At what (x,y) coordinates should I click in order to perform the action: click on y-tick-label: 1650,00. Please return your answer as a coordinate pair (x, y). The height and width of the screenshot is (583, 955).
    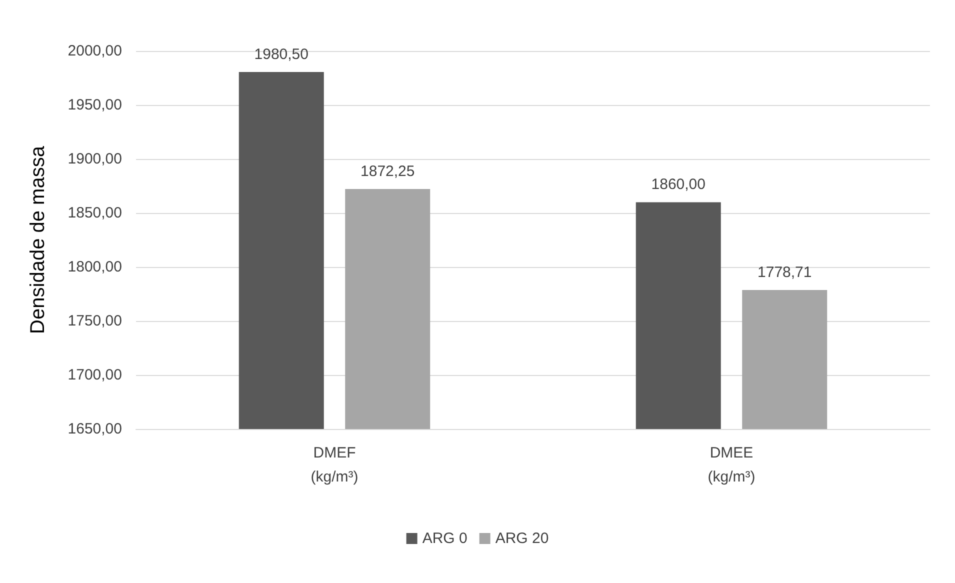
    Looking at the image, I should click on (95, 429).